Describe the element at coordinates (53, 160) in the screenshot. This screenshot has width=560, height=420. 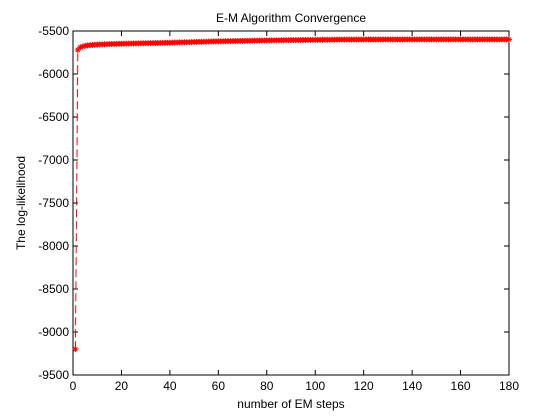
I see `y-tick-label: -7000` at that location.